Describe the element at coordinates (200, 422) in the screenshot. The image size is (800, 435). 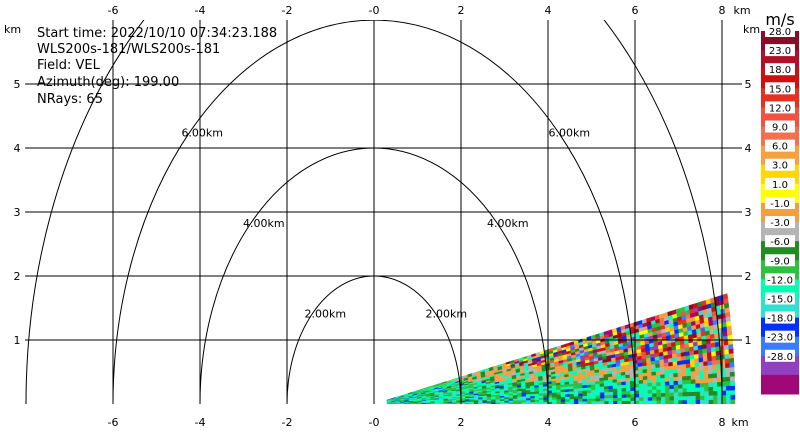
I see `x-tick-label-bottom: -4` at that location.